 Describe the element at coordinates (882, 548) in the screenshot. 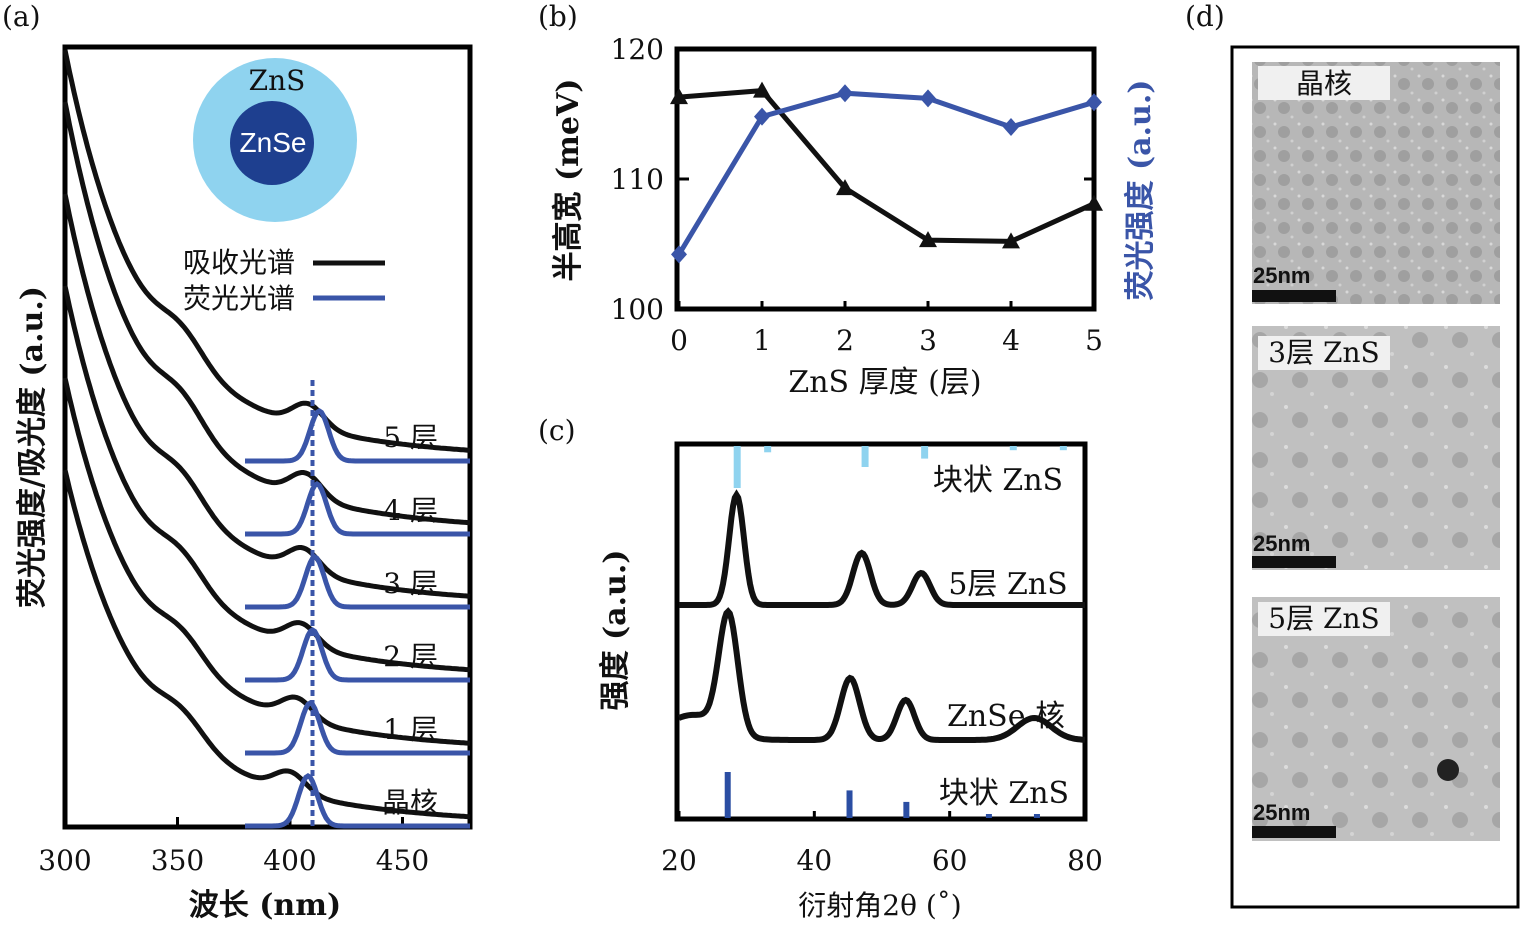

I see `panel-c-pattern-5layer` at that location.